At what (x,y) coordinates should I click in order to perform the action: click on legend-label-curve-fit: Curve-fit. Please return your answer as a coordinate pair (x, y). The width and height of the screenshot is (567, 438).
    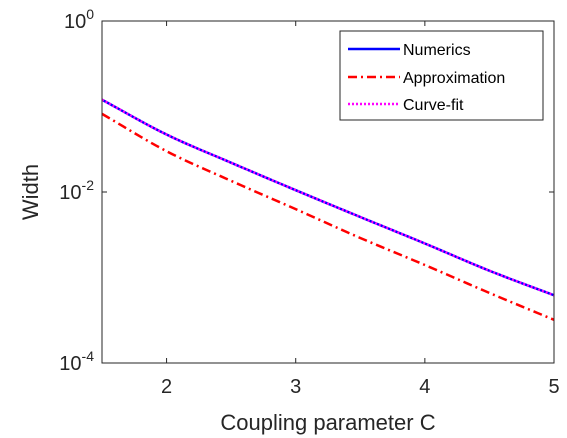
    Looking at the image, I should click on (433, 105).